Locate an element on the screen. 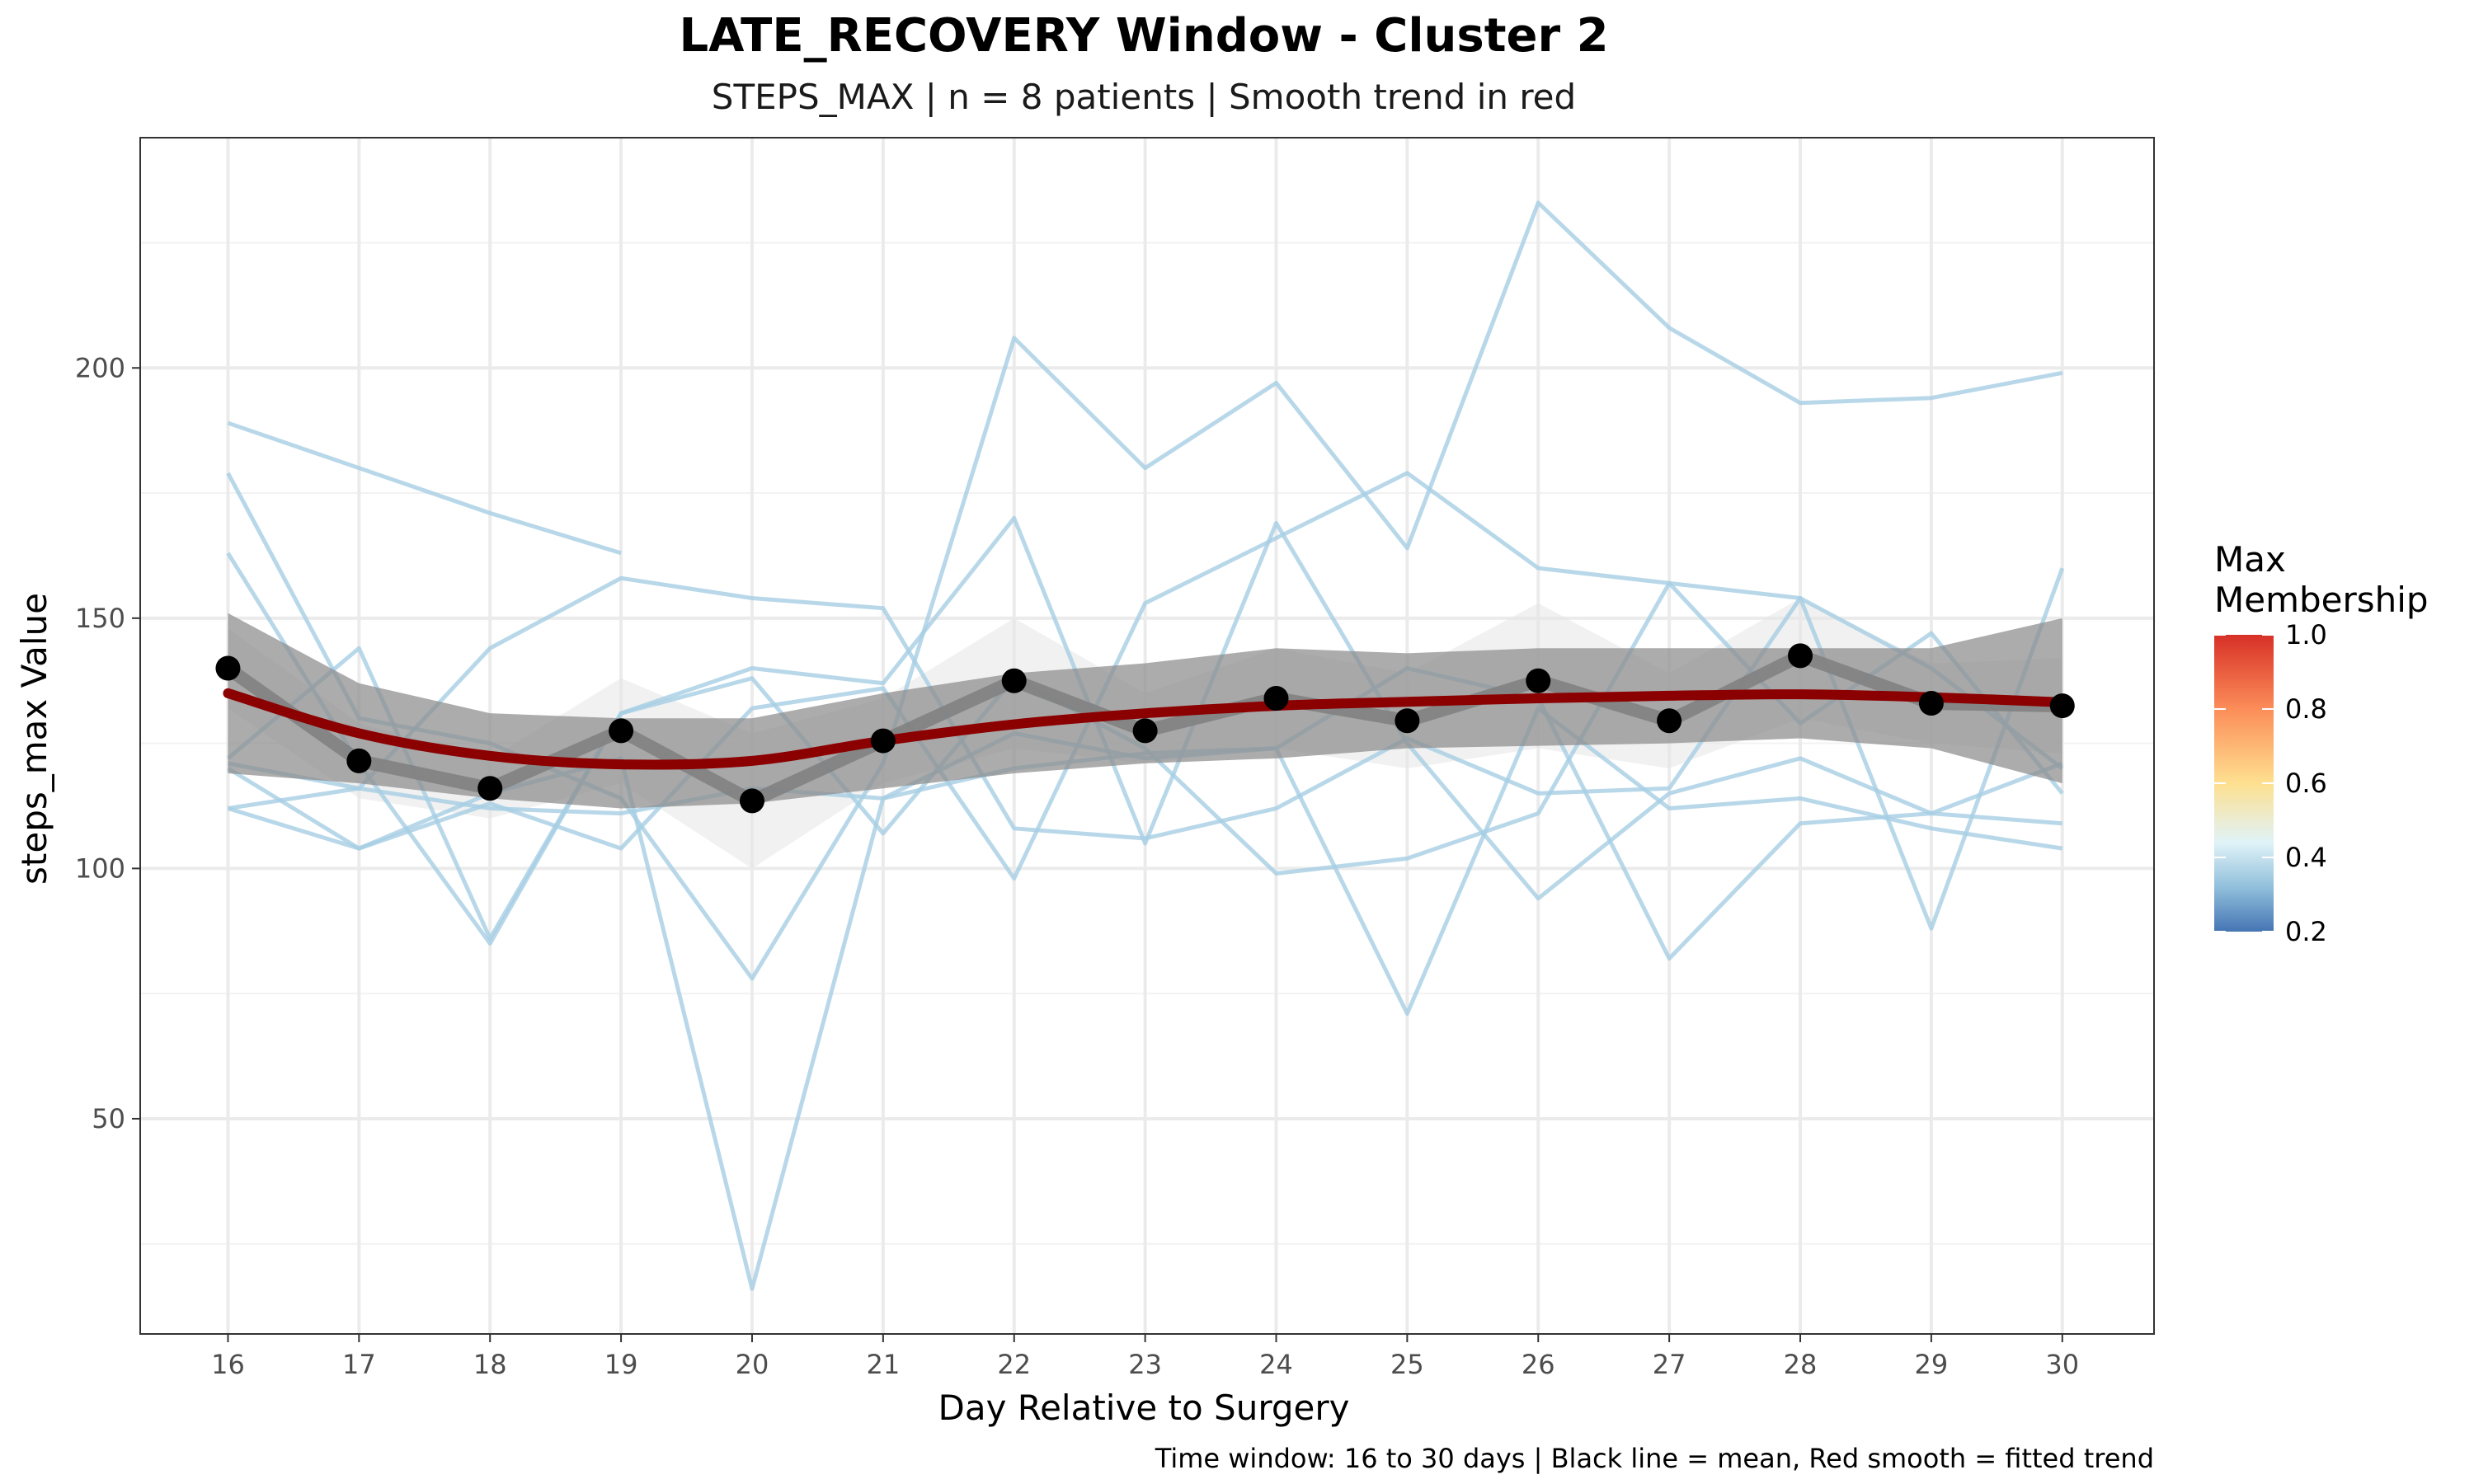 The width and height of the screenshot is (2474, 1484). patient-line is located at coordinates (424, 488).